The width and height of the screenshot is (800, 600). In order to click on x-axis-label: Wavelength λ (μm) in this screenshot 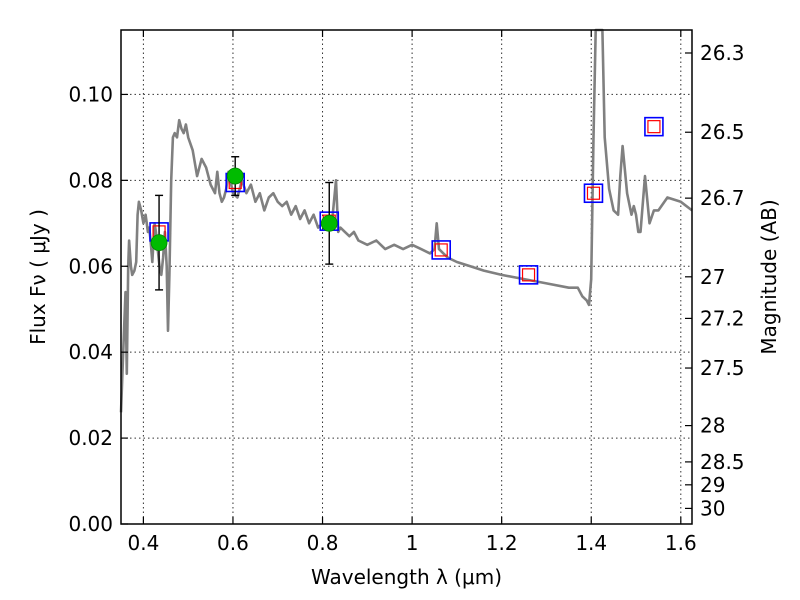, I will do `click(406, 577)`.